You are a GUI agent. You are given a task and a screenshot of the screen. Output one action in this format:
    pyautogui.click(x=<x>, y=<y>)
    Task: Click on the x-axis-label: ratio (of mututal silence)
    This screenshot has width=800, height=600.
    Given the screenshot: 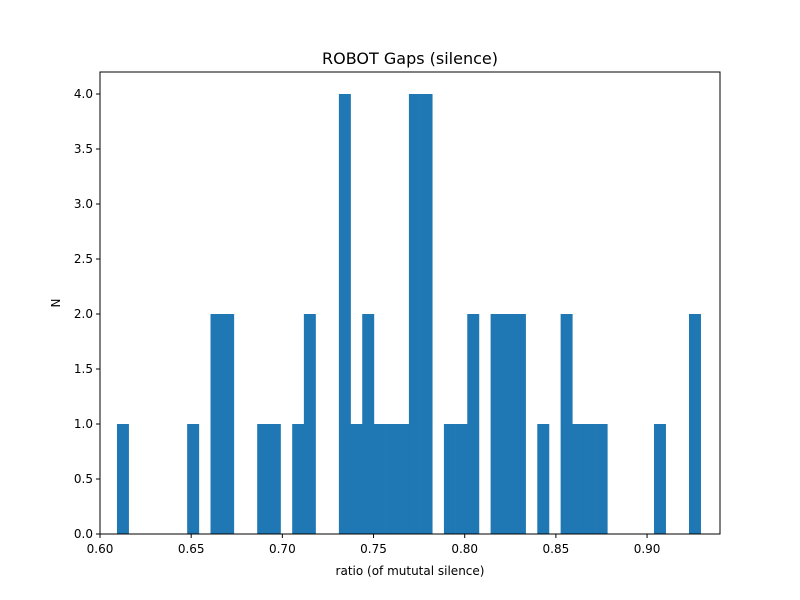 What is the action you would take?
    pyautogui.click(x=410, y=571)
    